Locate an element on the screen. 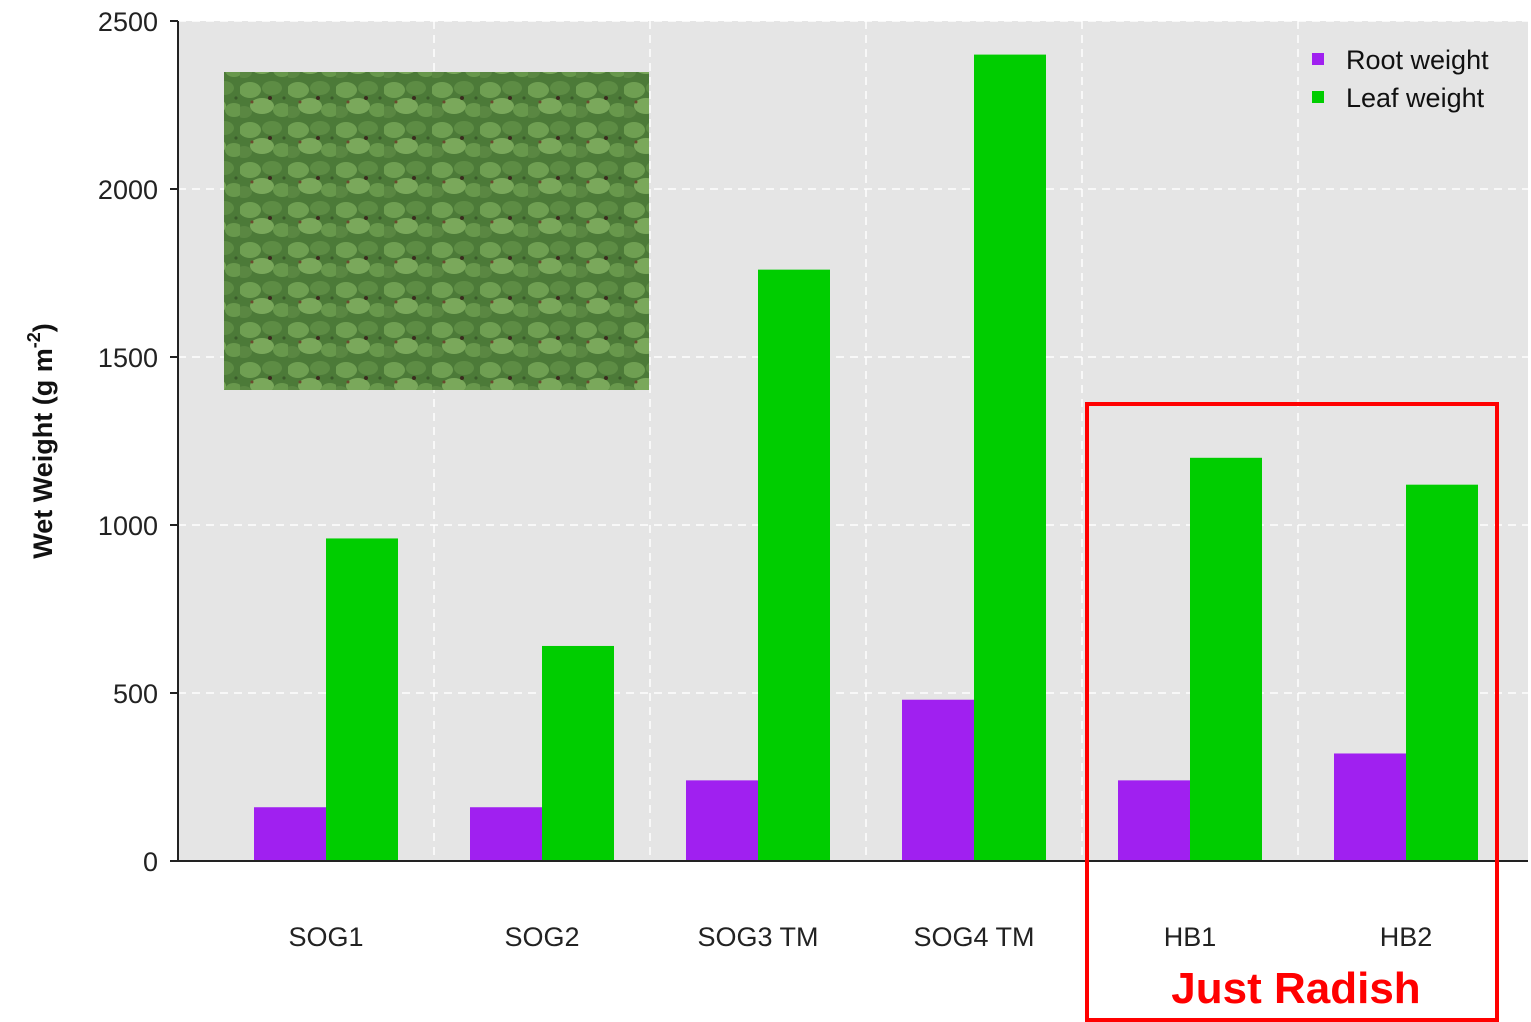 This screenshot has width=1531, height=1022. y-tick-label: 1500 is located at coordinates (128, 358).